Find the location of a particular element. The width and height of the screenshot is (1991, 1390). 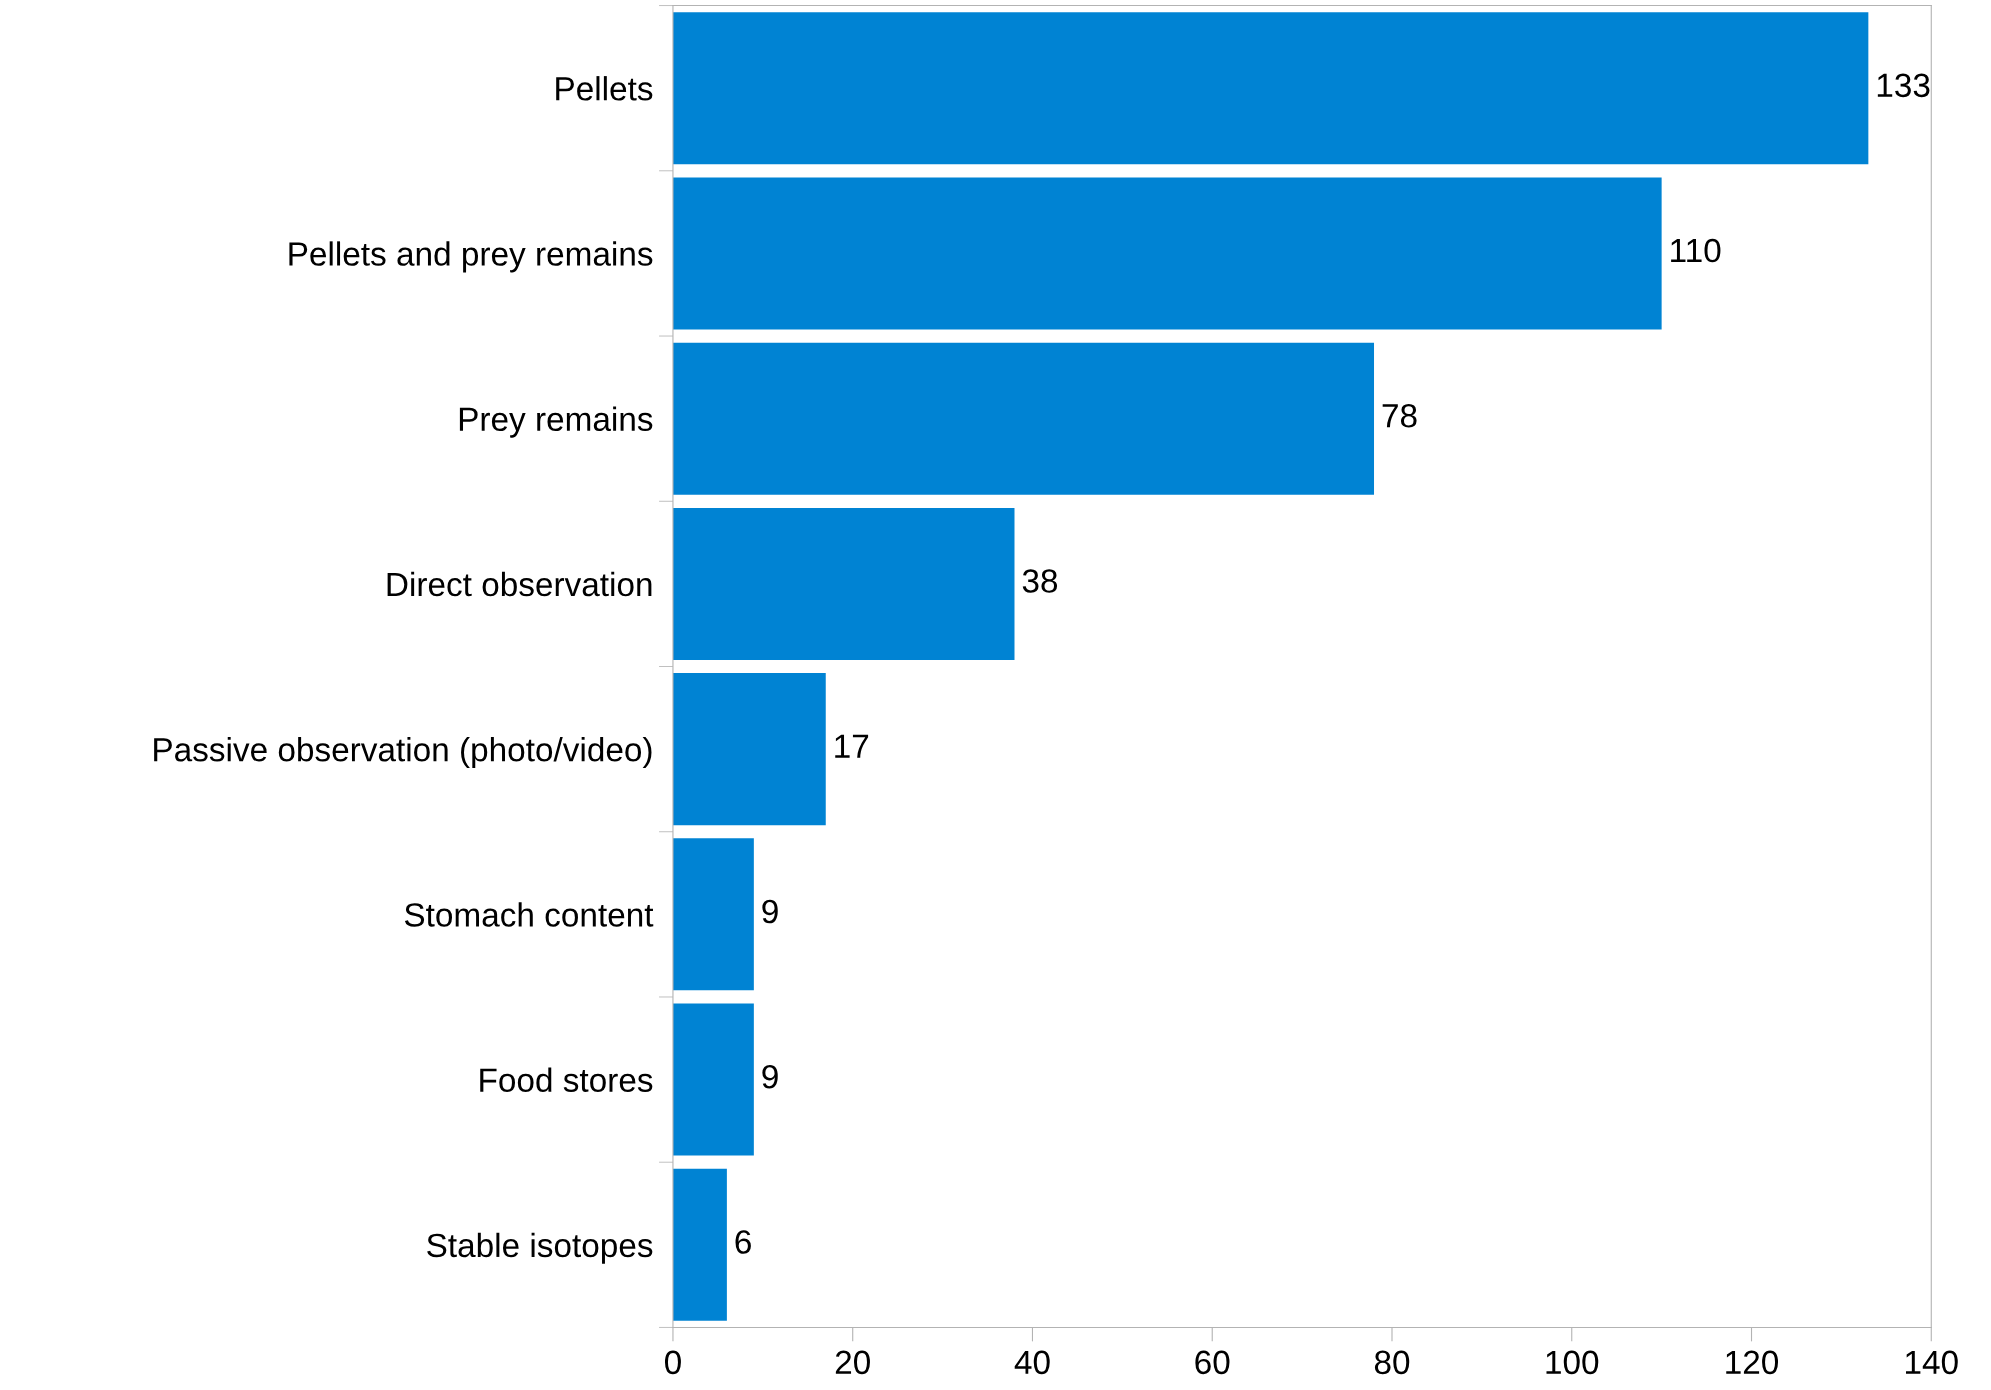

x-tick-label: 80 is located at coordinates (1392, 1362).